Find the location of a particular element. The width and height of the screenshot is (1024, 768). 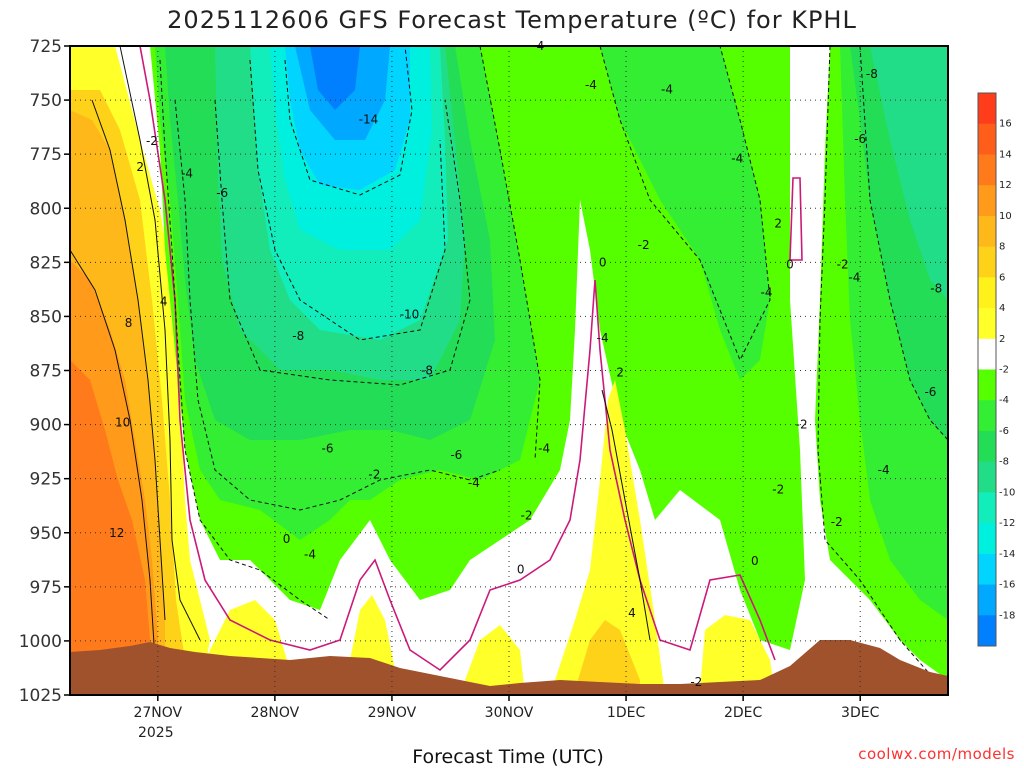

colorbar-label: -8 is located at coordinates (1004, 462).